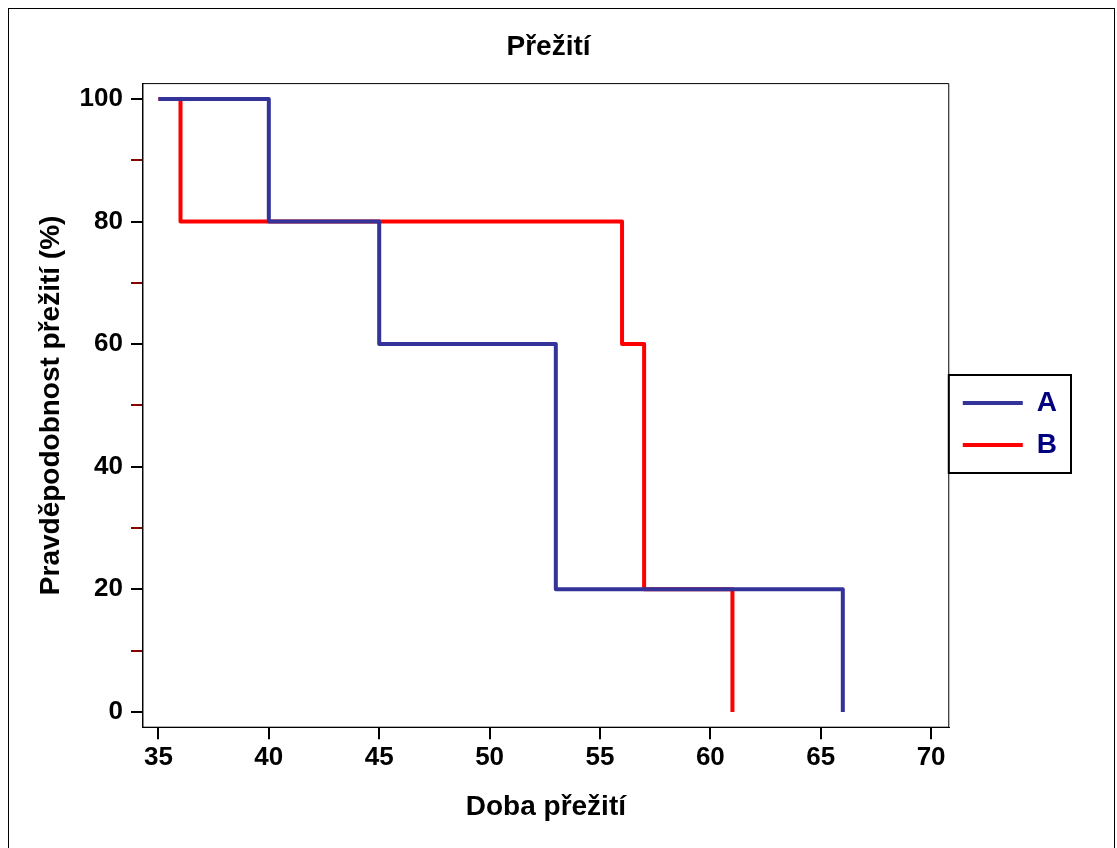  Describe the element at coordinates (546, 805) in the screenshot. I see `x-axis-title: Doba přežití` at that location.